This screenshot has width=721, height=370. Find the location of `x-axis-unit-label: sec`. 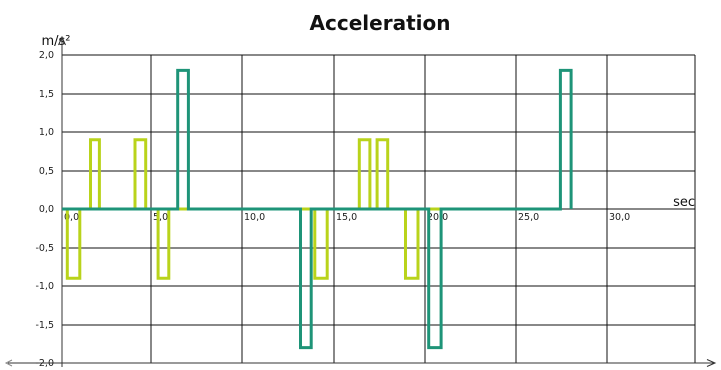

x-axis-unit-label: sec is located at coordinates (684, 202).